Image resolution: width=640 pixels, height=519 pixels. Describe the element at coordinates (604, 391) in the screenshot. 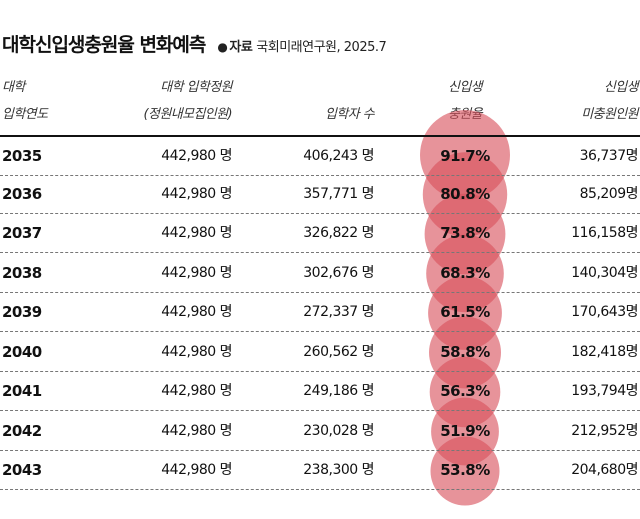

I see `shortfall-cell: 193,794명` at that location.